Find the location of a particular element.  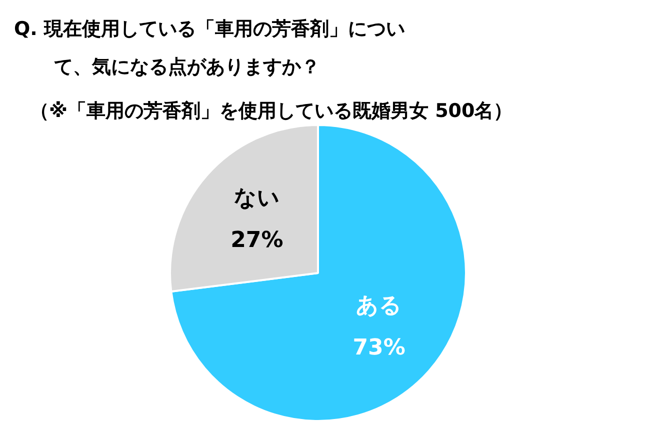

data-label: 73% is located at coordinates (379, 348).